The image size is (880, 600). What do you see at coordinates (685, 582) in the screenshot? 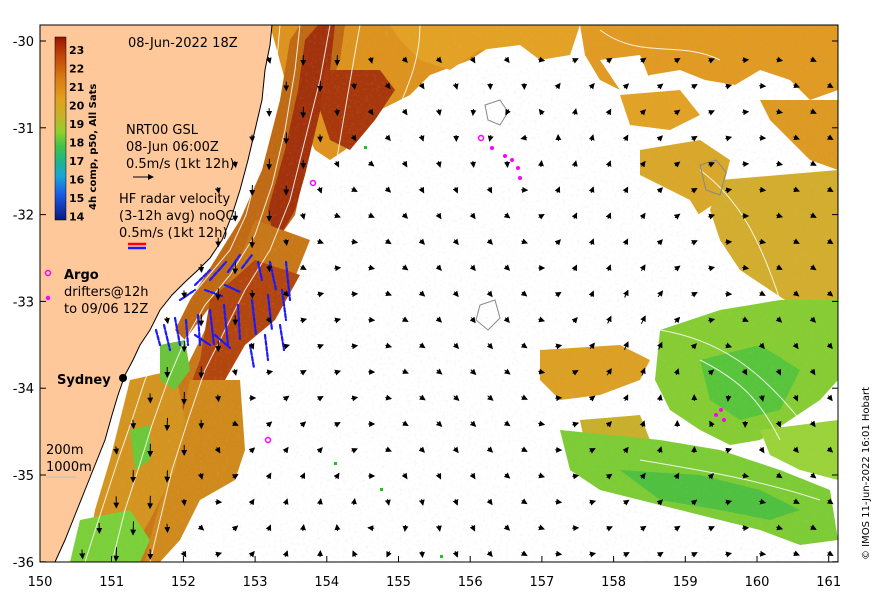
I see `x-tick-label: 159` at bounding box center [685, 582].